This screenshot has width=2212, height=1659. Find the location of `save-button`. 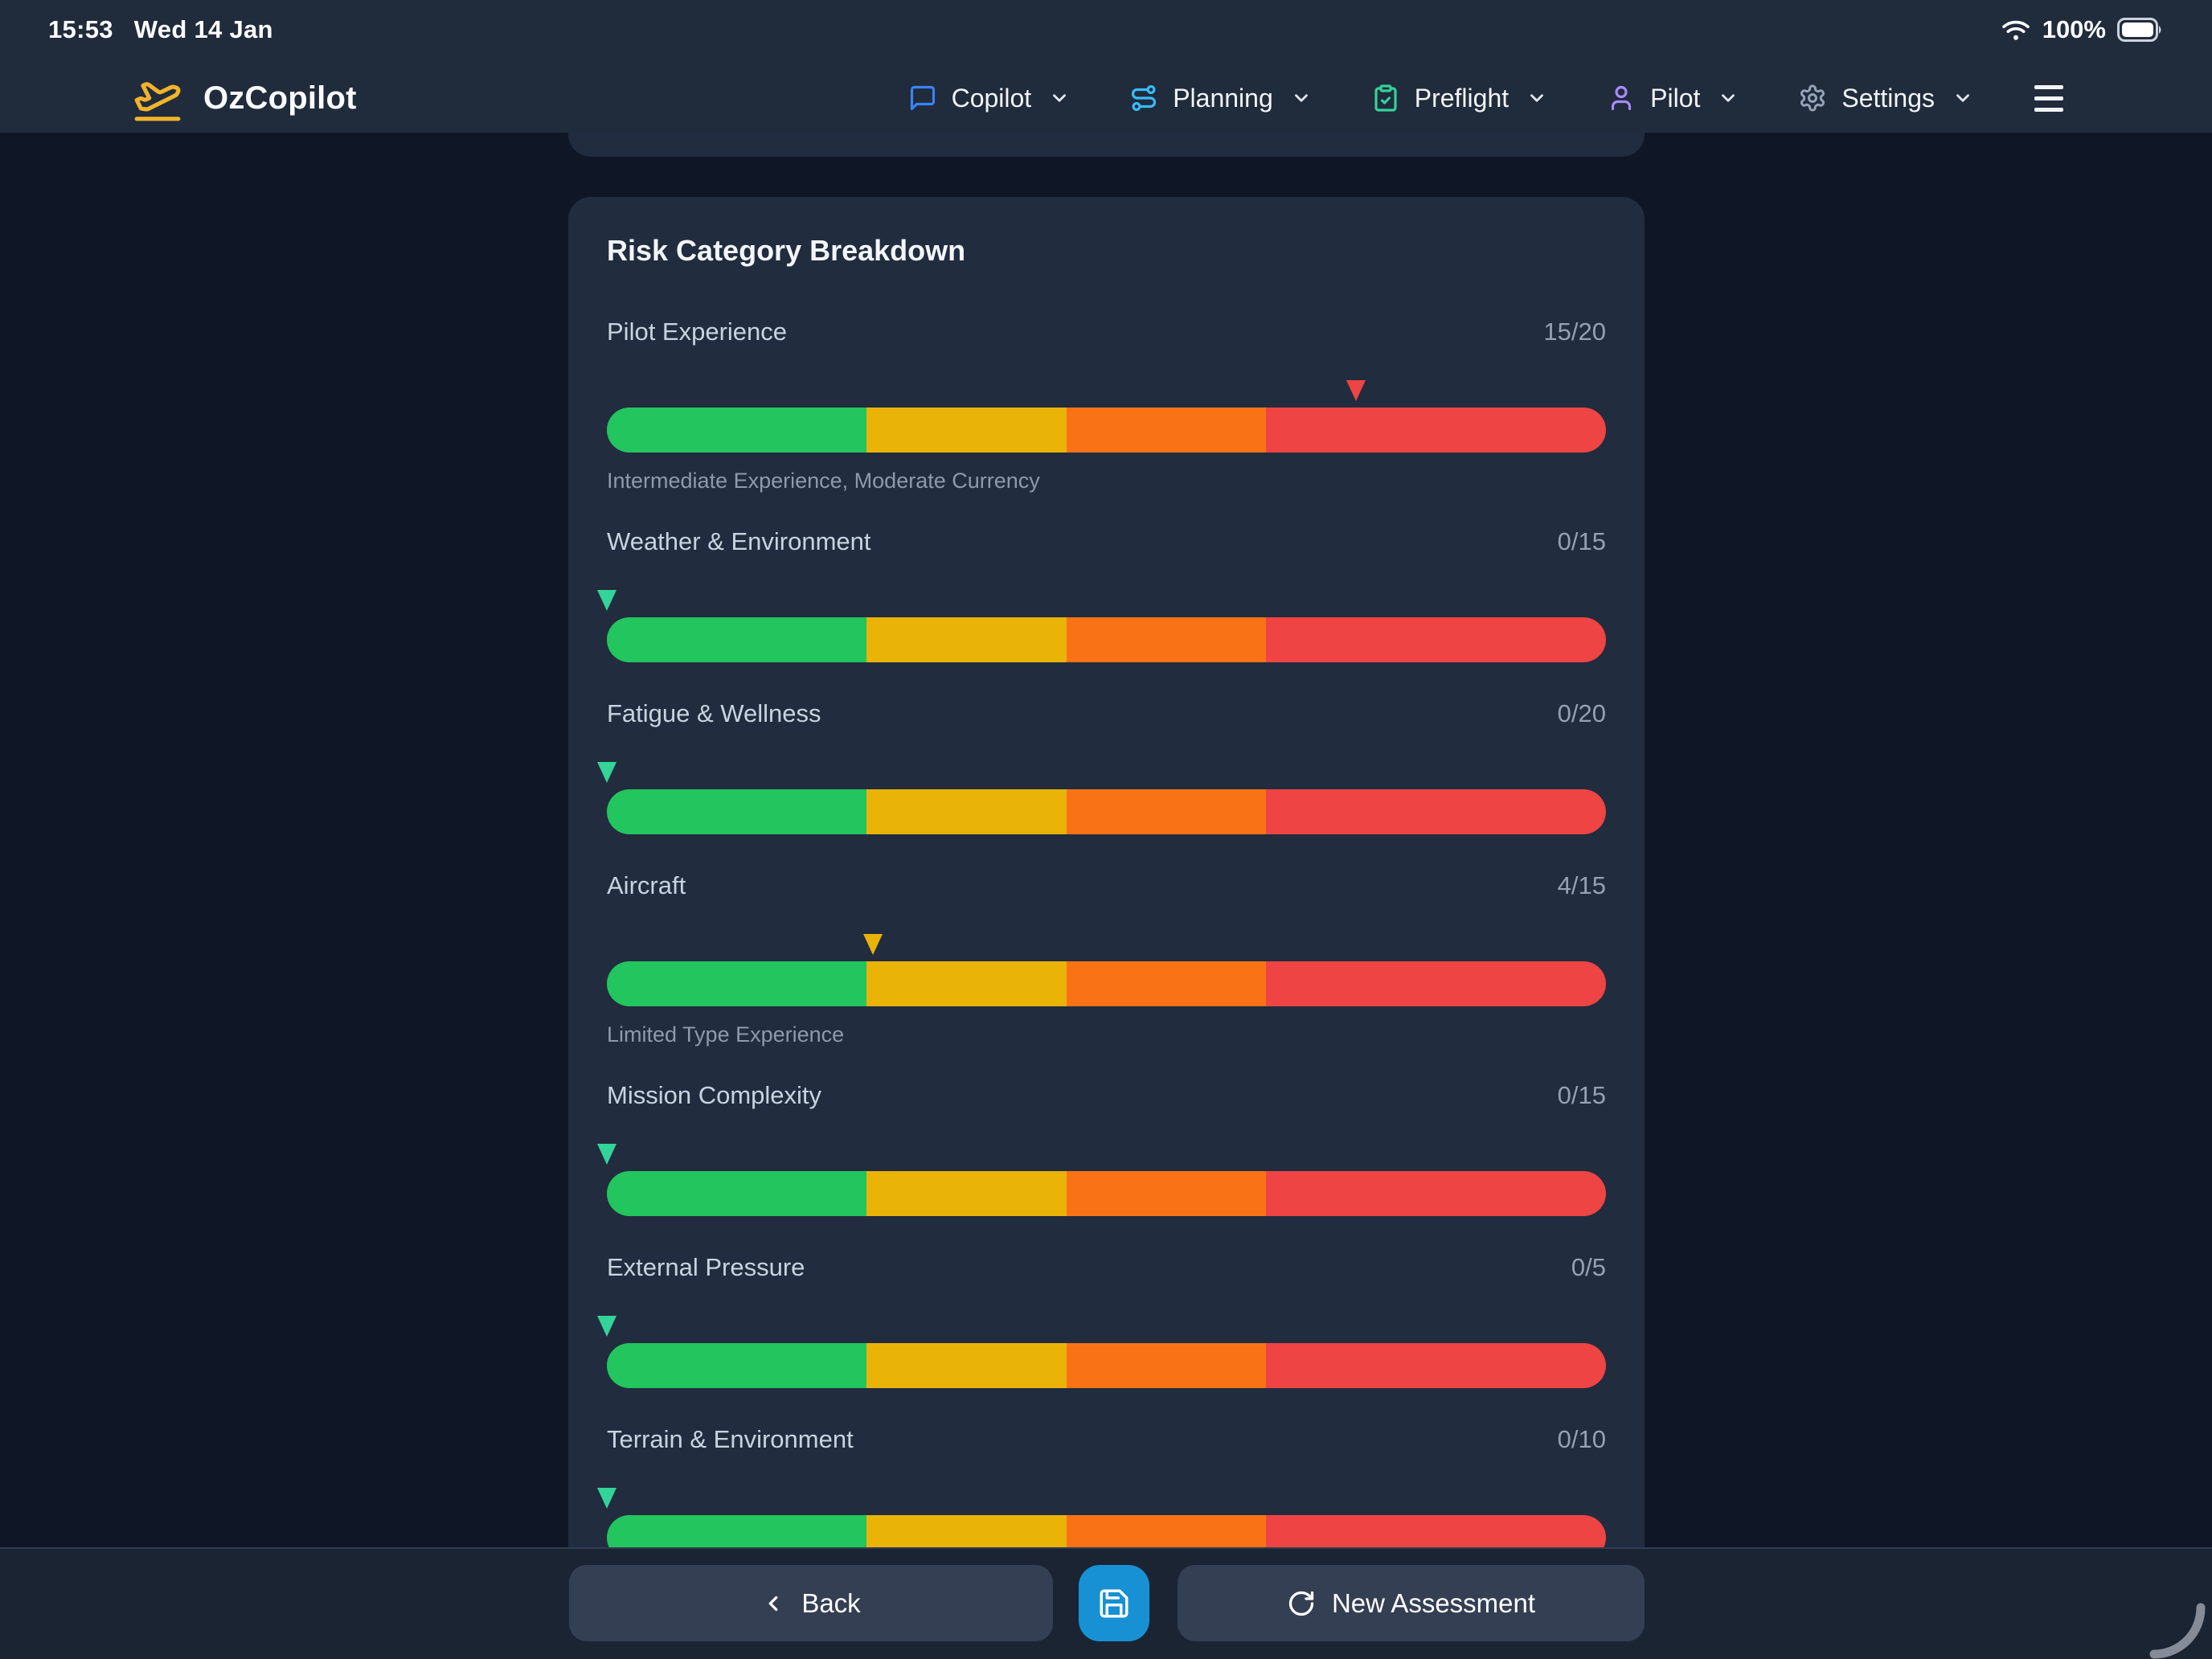

save-button is located at coordinates (1114, 1603).